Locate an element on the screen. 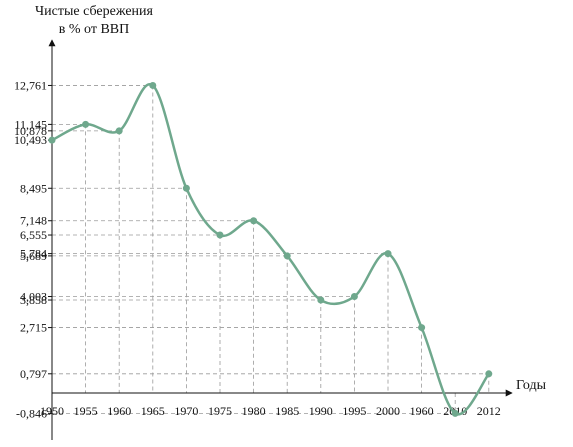 The image size is (573, 447). y-tick-label: -0,846 is located at coordinates (31, 413).